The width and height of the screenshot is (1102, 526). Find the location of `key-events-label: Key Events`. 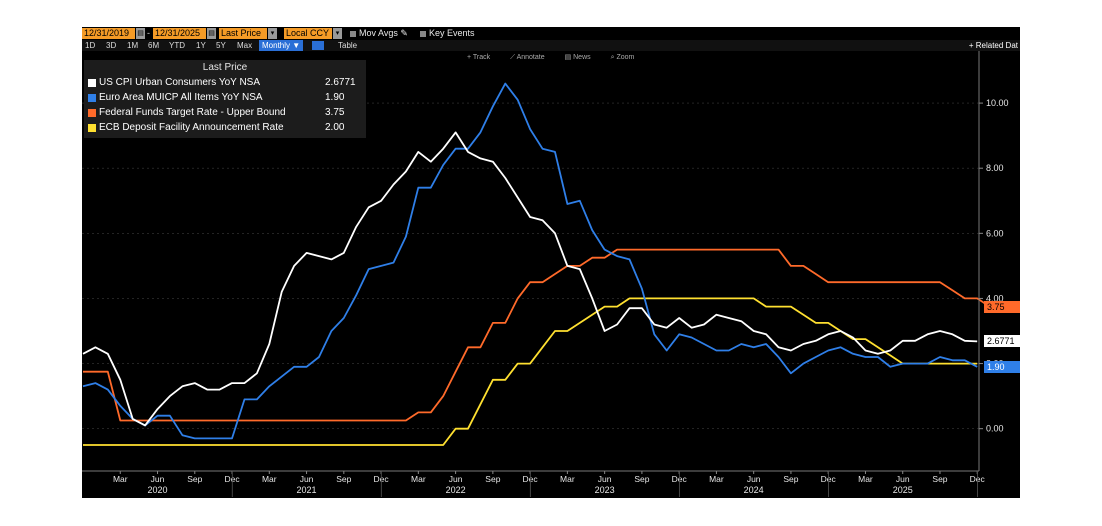

key-events-label: Key Events is located at coordinates (452, 33).